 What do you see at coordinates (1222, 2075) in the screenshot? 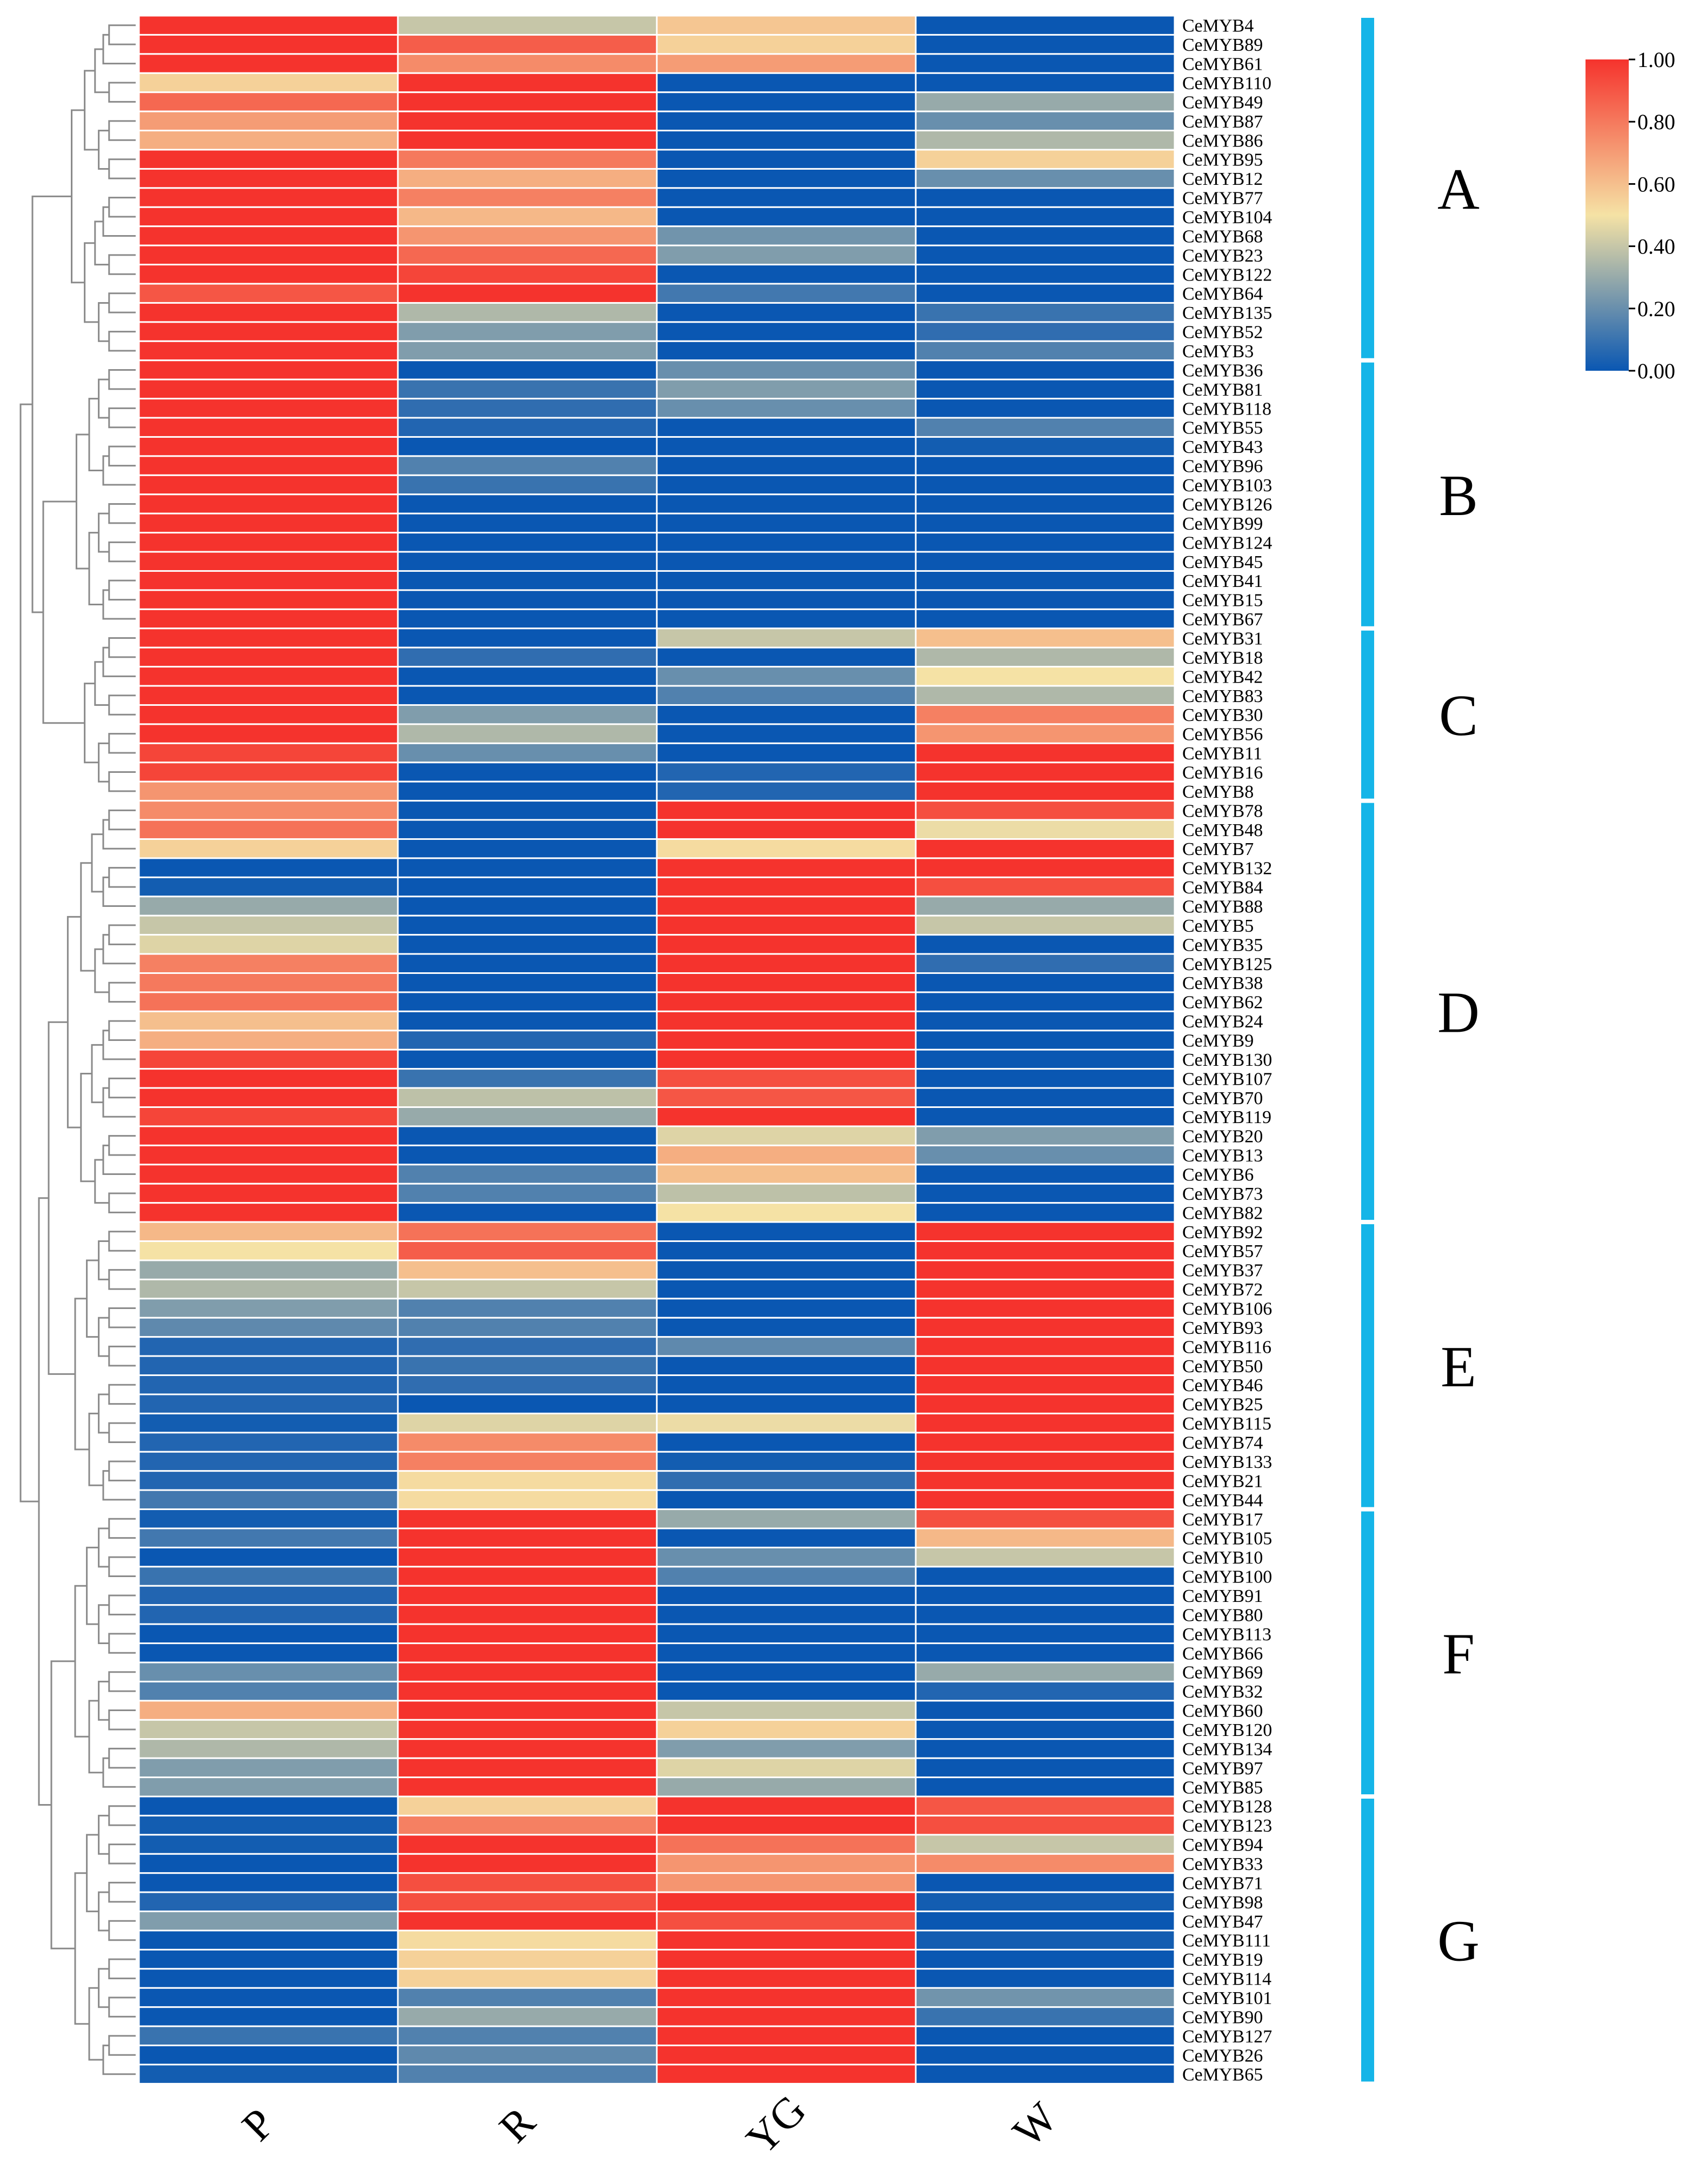
I see `row-label: CeMYB65` at bounding box center [1222, 2075].